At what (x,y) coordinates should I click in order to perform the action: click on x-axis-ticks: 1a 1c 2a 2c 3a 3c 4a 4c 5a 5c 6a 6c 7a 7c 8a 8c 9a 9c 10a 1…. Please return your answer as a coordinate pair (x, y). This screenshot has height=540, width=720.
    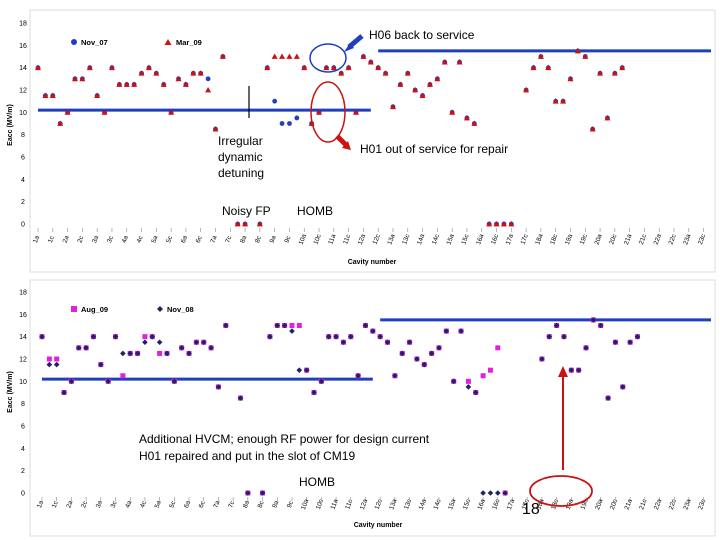
    Looking at the image, I should click on (370, 237).